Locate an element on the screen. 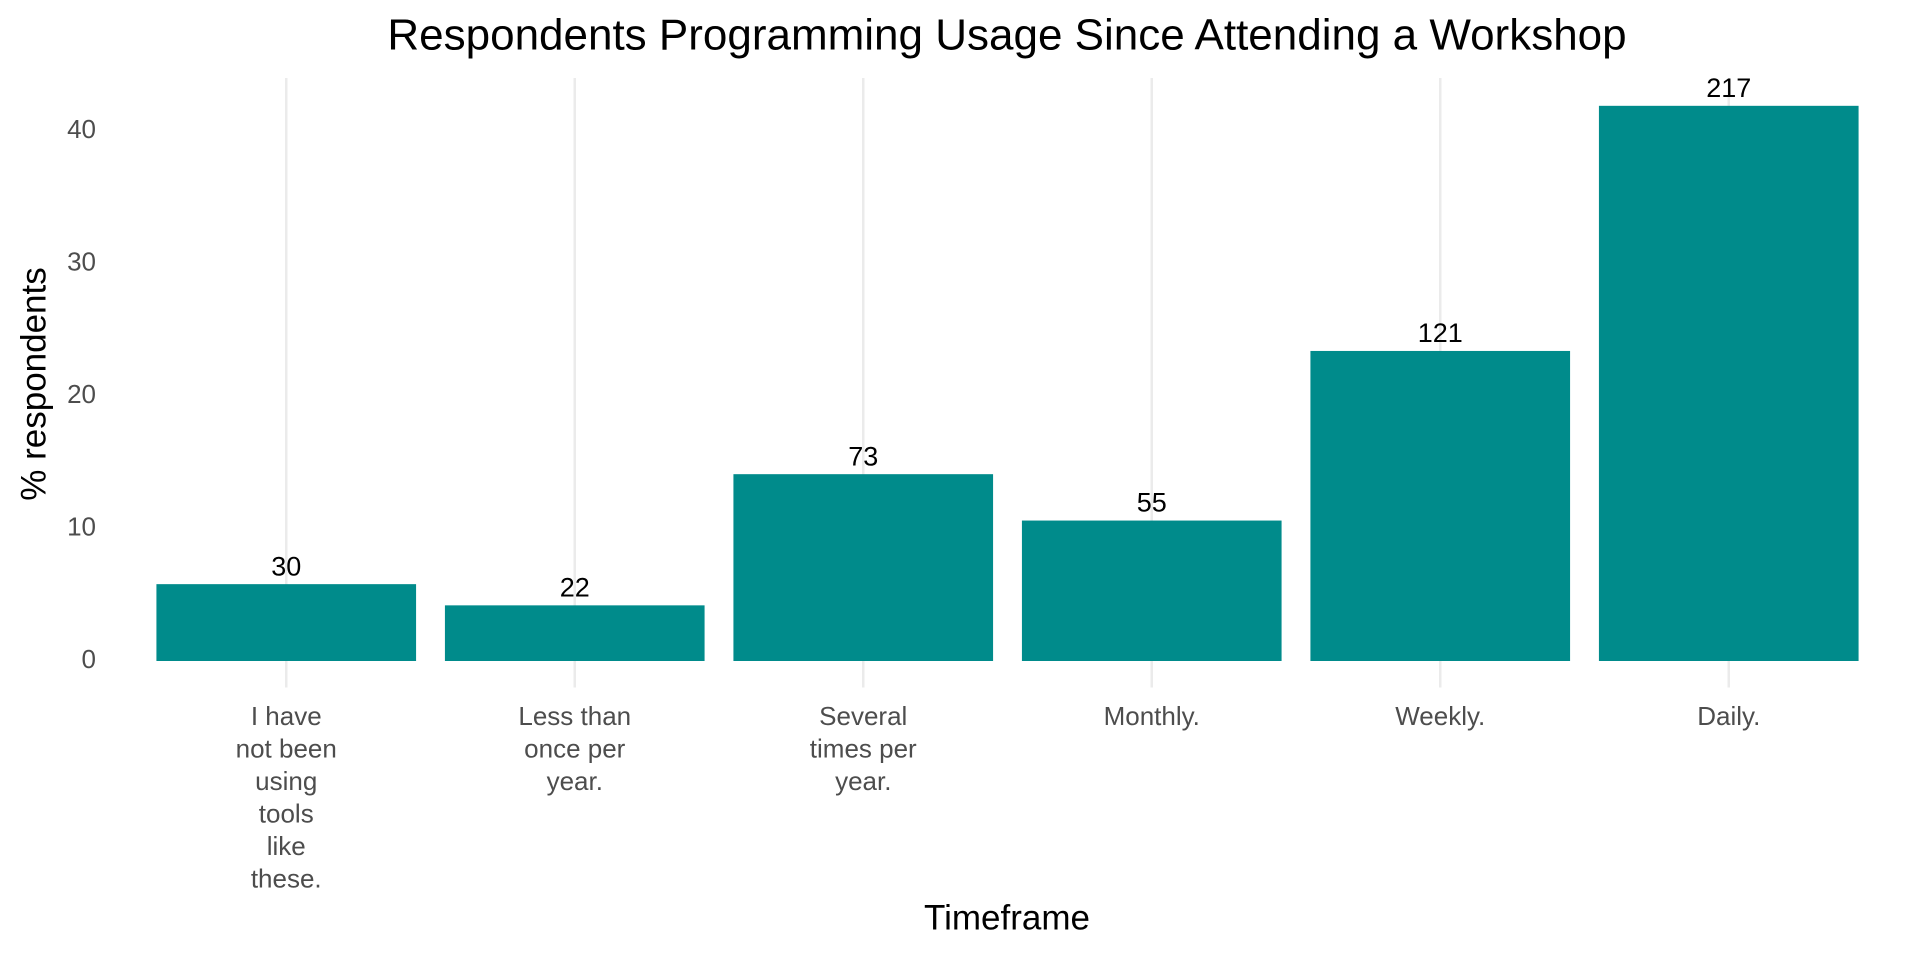 The image size is (1920, 960). y-tick-label: 10 is located at coordinates (81, 526).